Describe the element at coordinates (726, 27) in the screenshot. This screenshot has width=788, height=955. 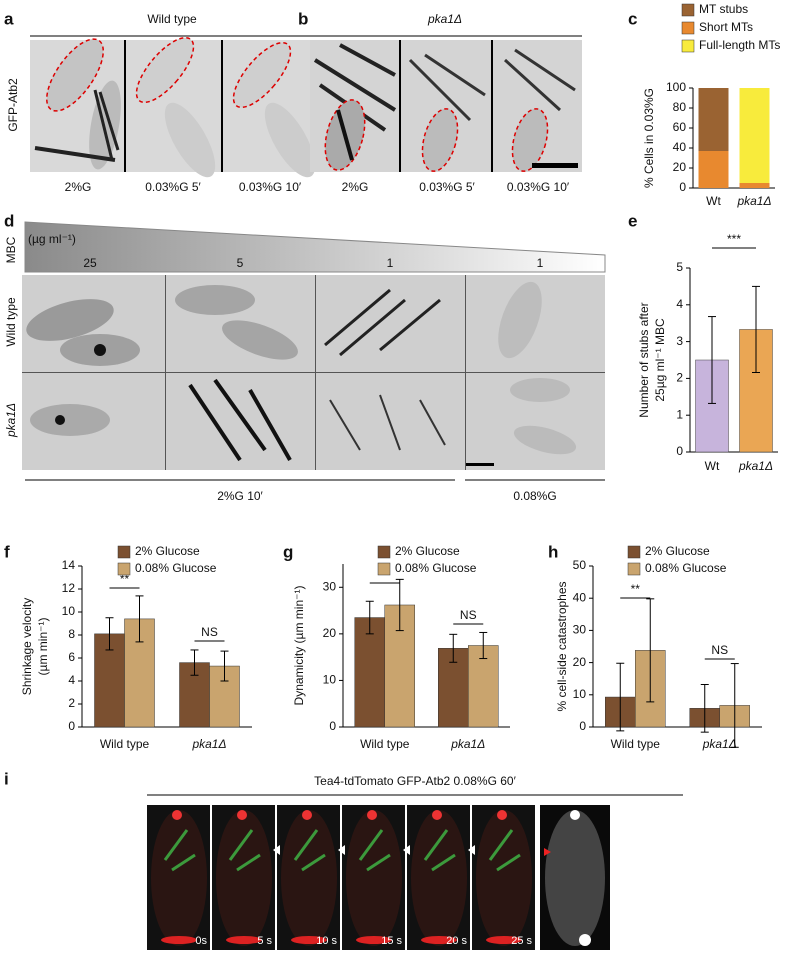
I see `legend-label: Short MTs` at that location.